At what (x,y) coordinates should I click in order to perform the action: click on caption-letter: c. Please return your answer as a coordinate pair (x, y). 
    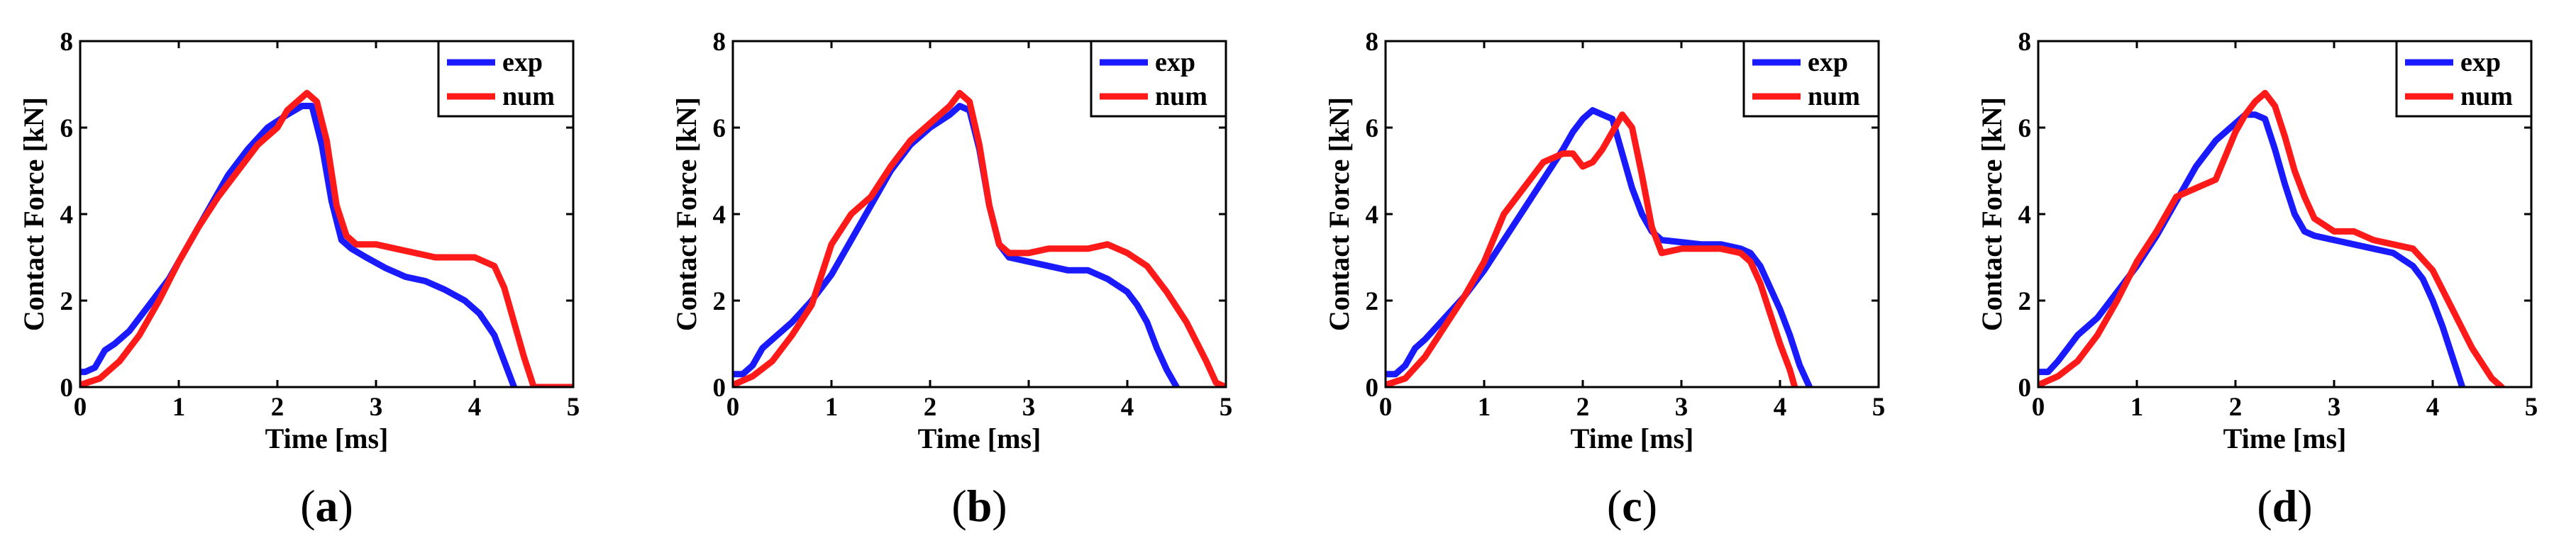
    Looking at the image, I should click on (1632, 506).